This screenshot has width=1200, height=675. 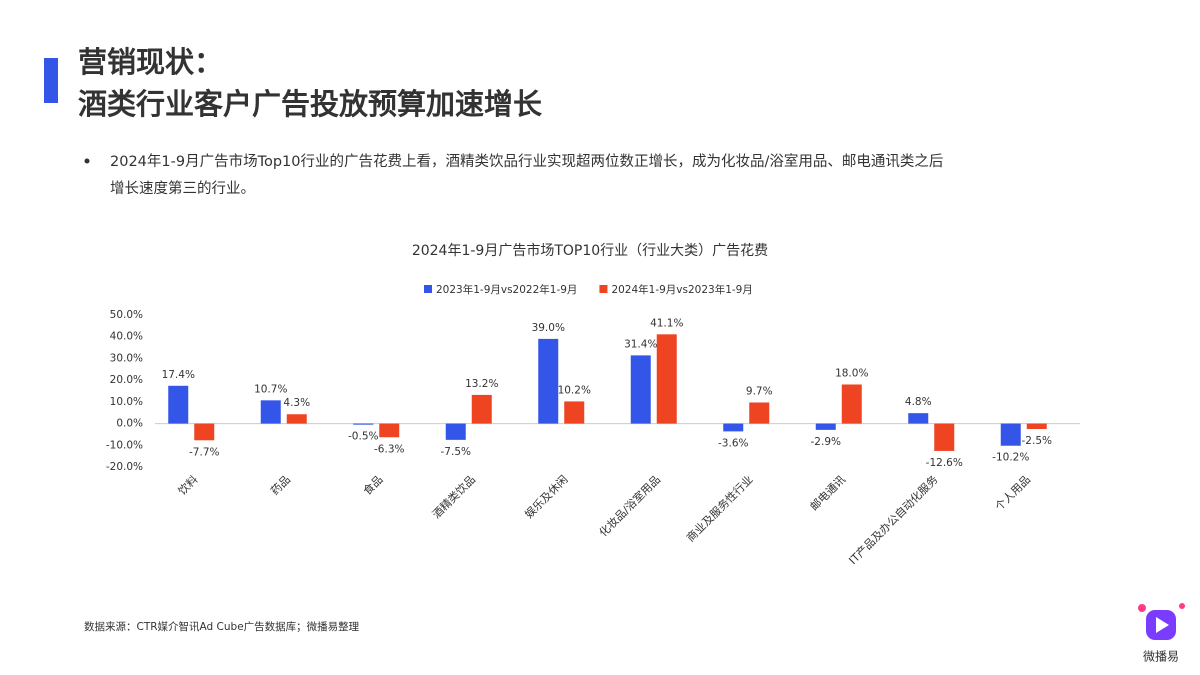 What do you see at coordinates (296, 403) in the screenshot?
I see `value-label: 4.3%` at bounding box center [296, 403].